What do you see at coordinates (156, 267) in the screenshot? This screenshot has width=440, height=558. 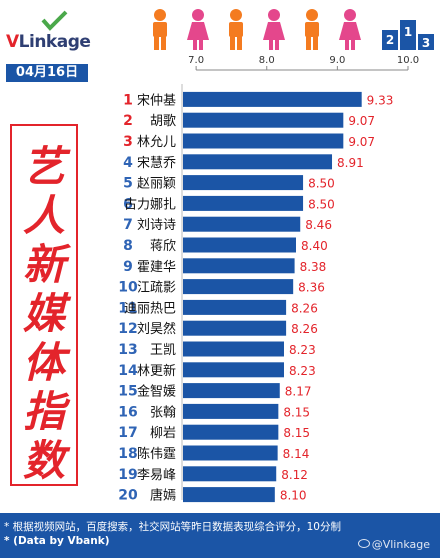 I see `category-label: 霍建华` at bounding box center [156, 267].